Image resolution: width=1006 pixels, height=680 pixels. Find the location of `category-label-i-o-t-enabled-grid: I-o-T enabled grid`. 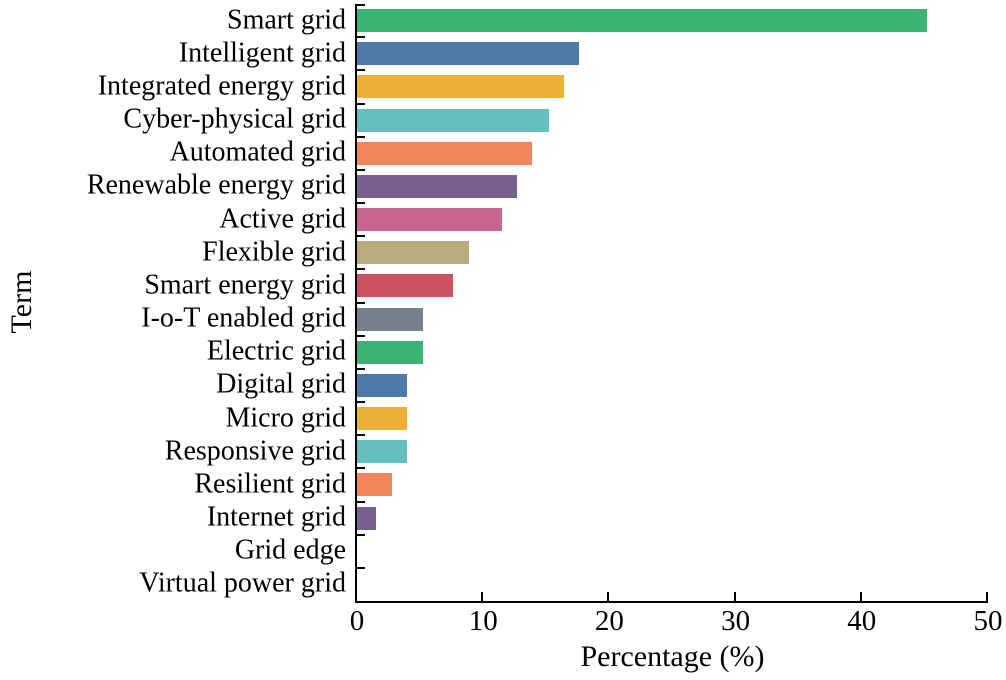

category-label-i-o-t-enabled-grid: I-o-T enabled grid is located at coordinates (243, 318).